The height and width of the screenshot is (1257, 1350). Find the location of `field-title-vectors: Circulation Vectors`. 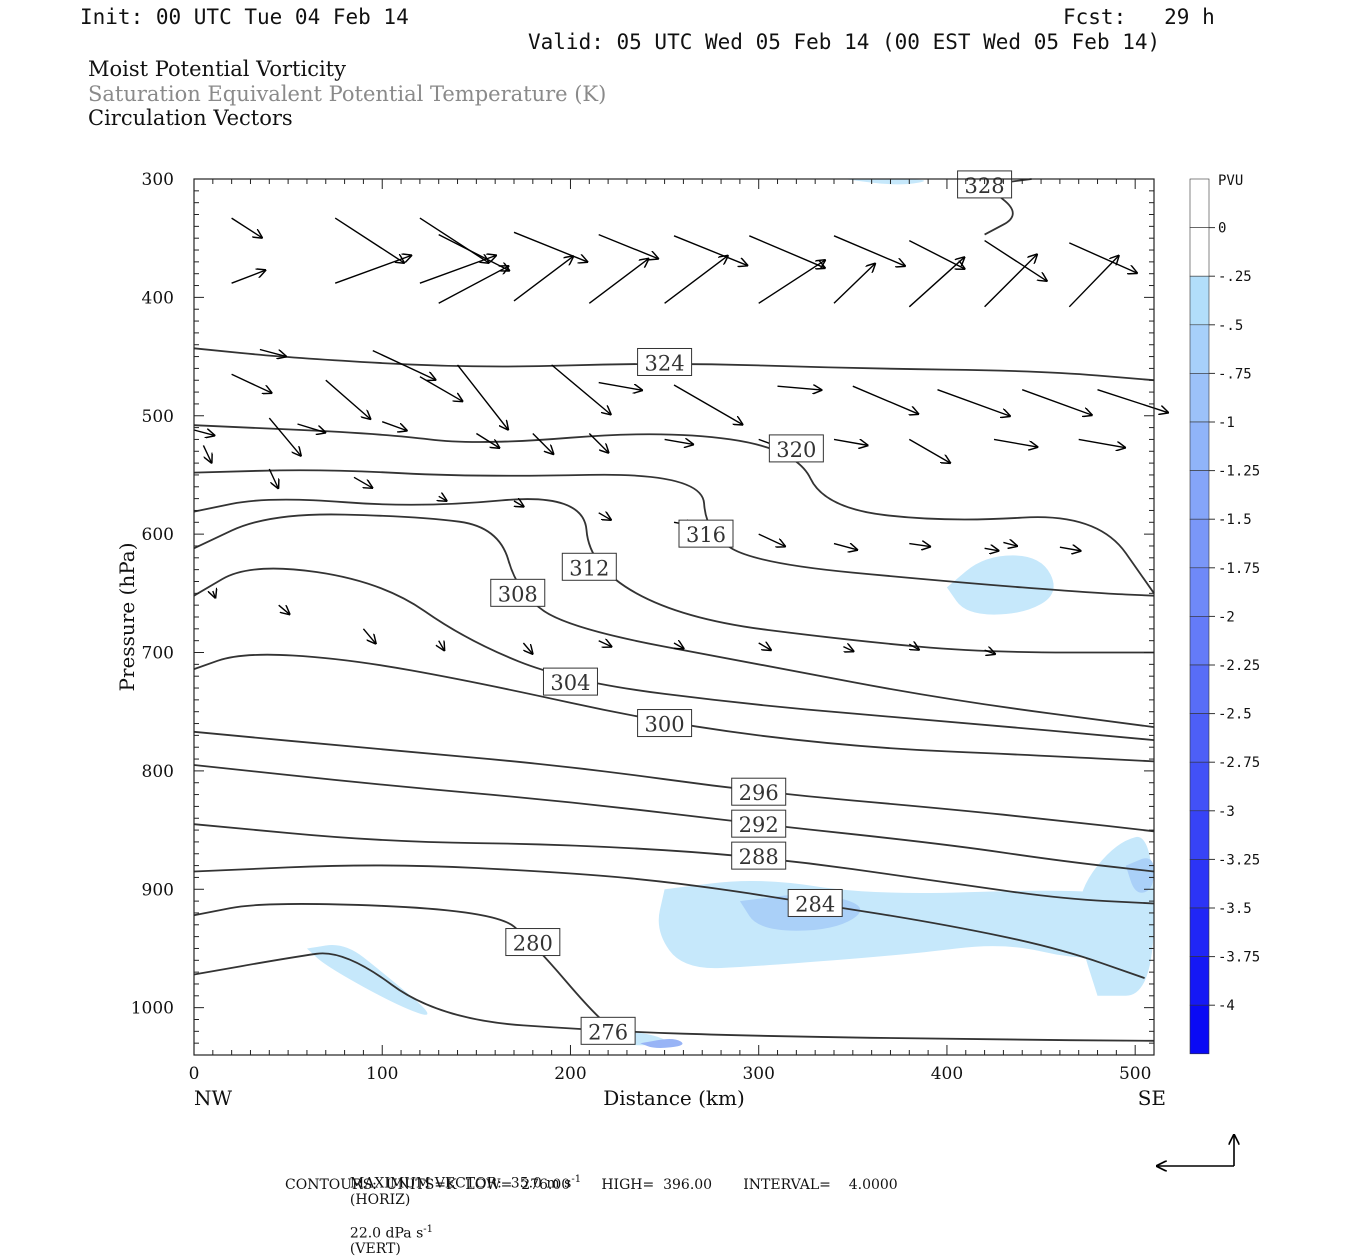

field-title-vectors: Circulation Vectors is located at coordinates (190, 118).